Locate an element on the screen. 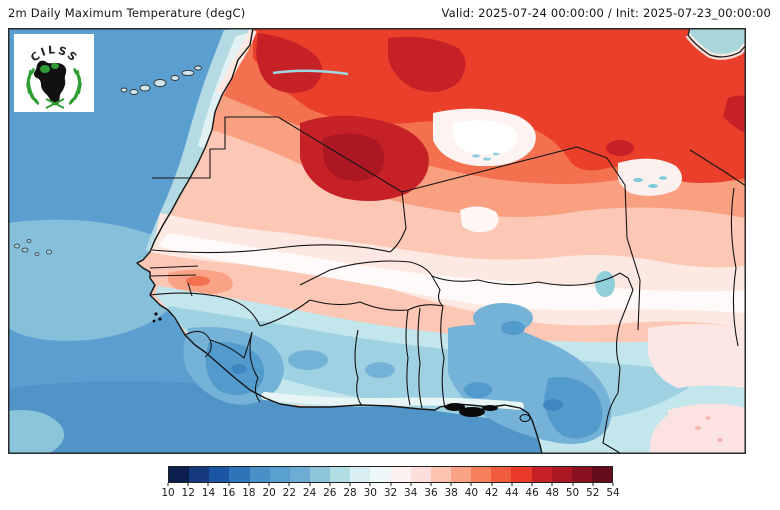 This screenshot has height=510, width=780. cape-verde-islands is located at coordinates (33, 247).